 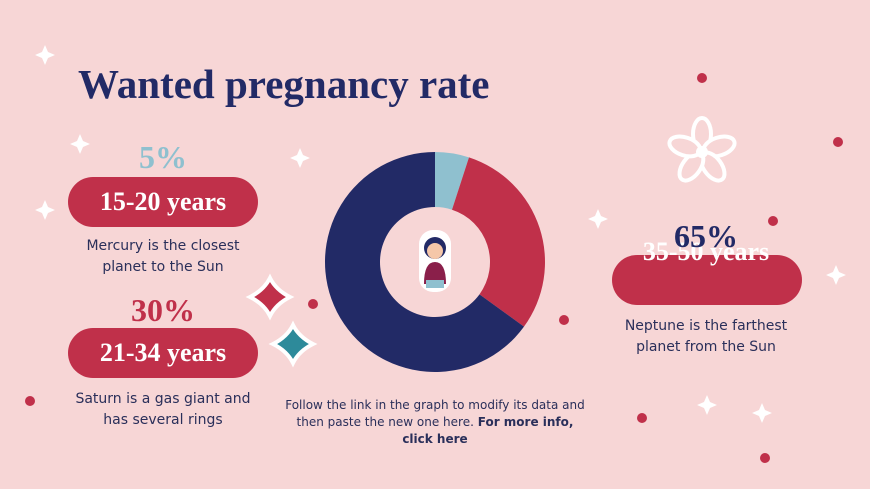 What do you see at coordinates (163, 157) in the screenshot?
I see `value-label: 5%` at bounding box center [163, 157].